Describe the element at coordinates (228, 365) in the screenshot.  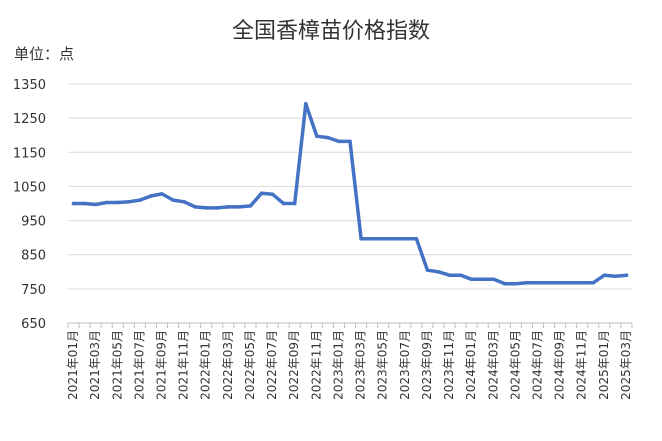
I see `x-tick-label: 2022年03月` at that location.